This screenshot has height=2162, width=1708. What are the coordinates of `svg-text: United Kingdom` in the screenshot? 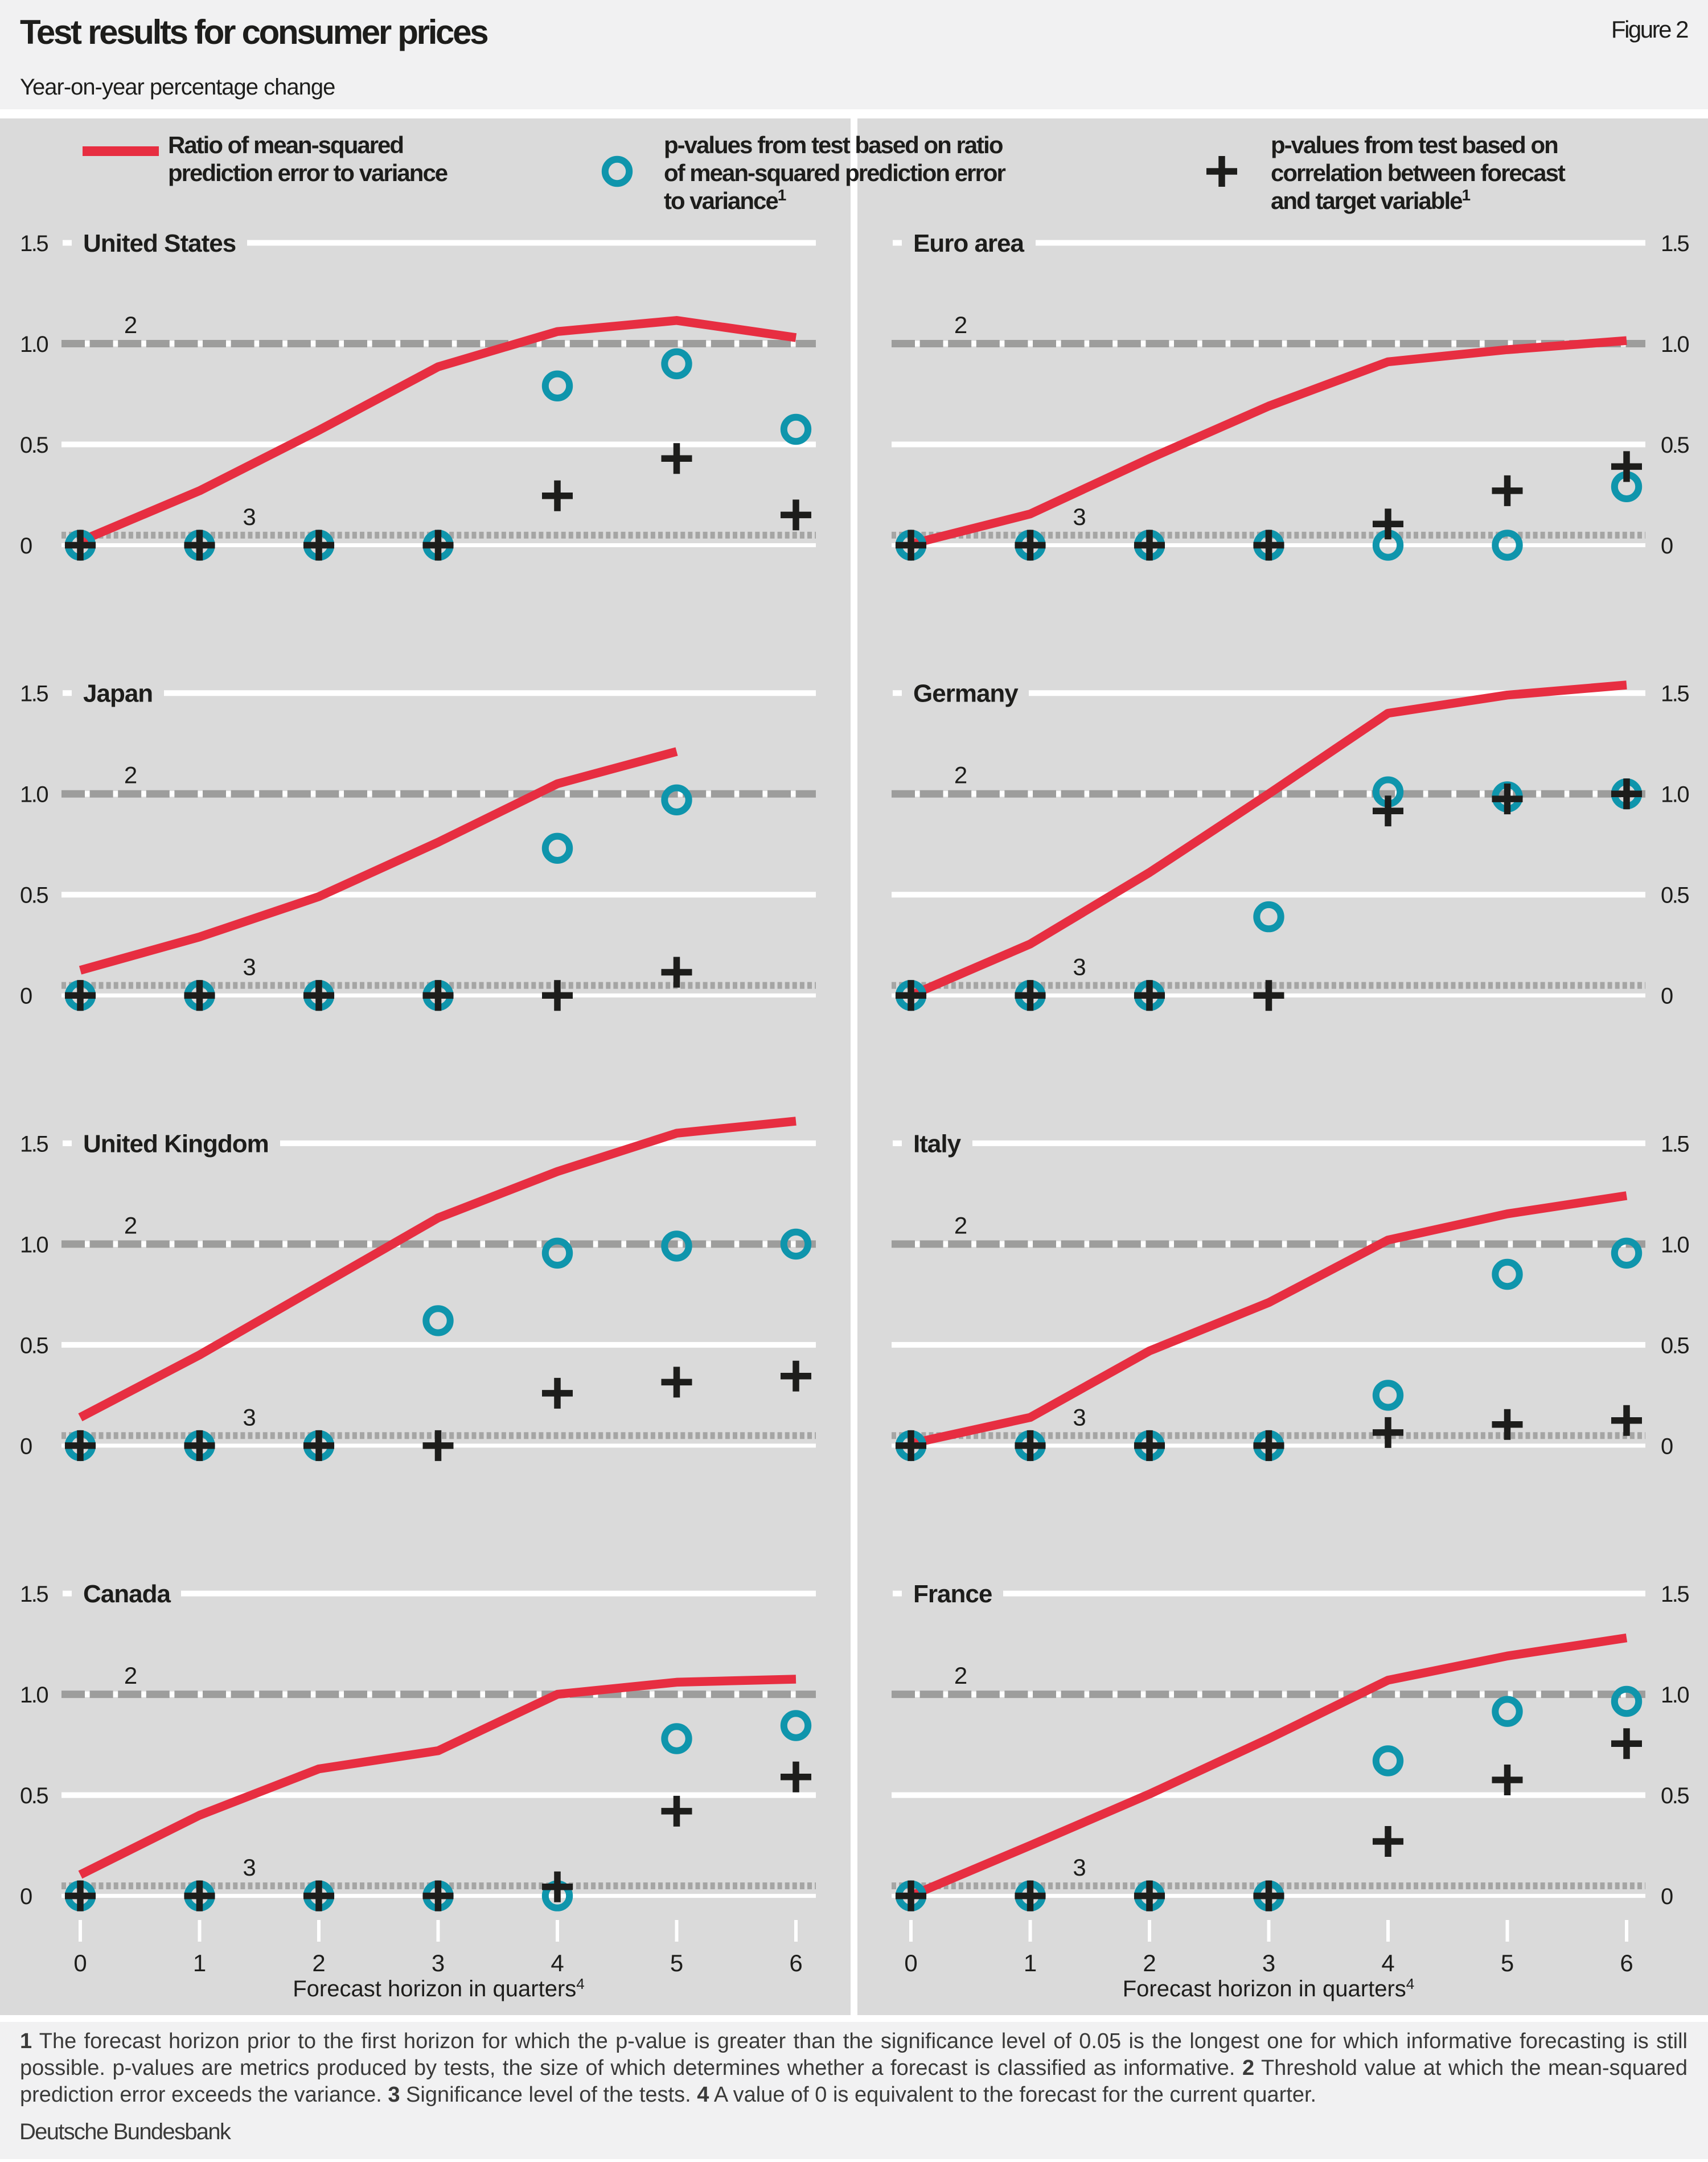 It's located at (176, 1144).